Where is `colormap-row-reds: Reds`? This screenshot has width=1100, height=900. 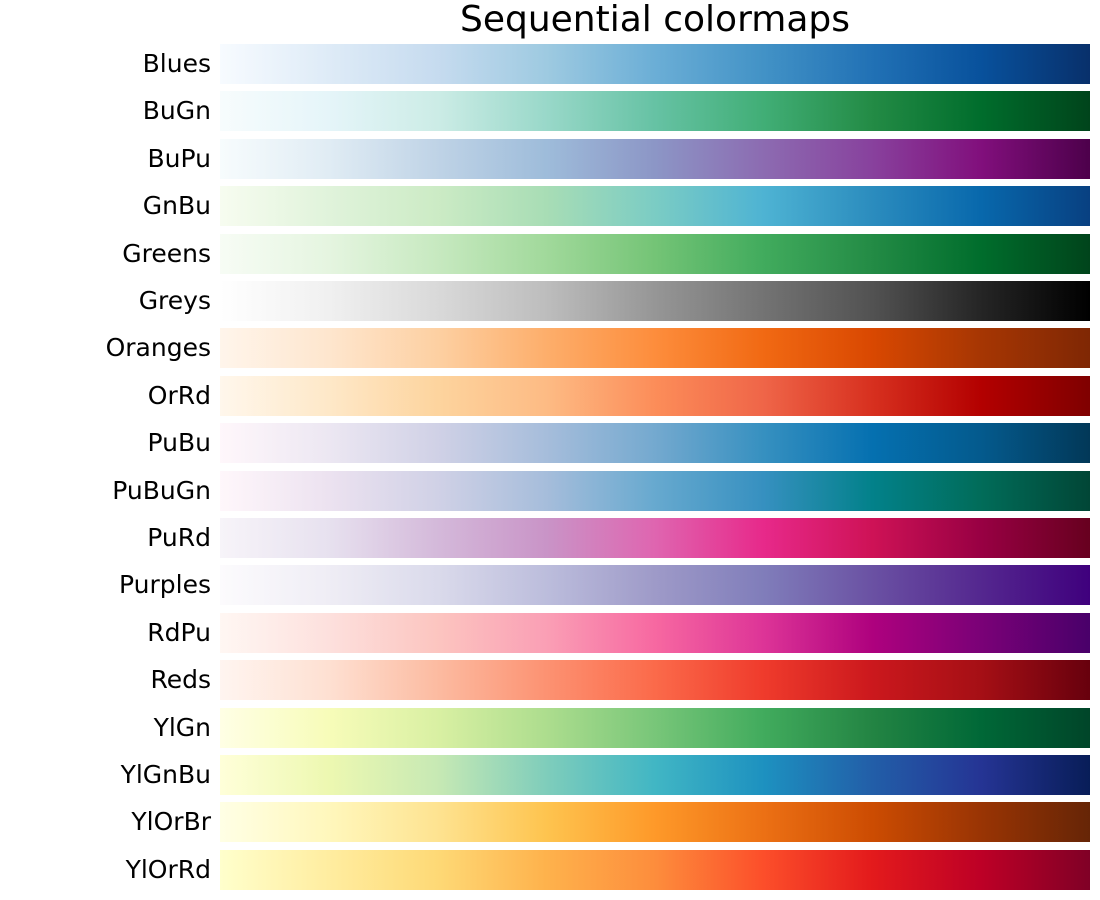 colormap-row-reds: Reds is located at coordinates (550, 680).